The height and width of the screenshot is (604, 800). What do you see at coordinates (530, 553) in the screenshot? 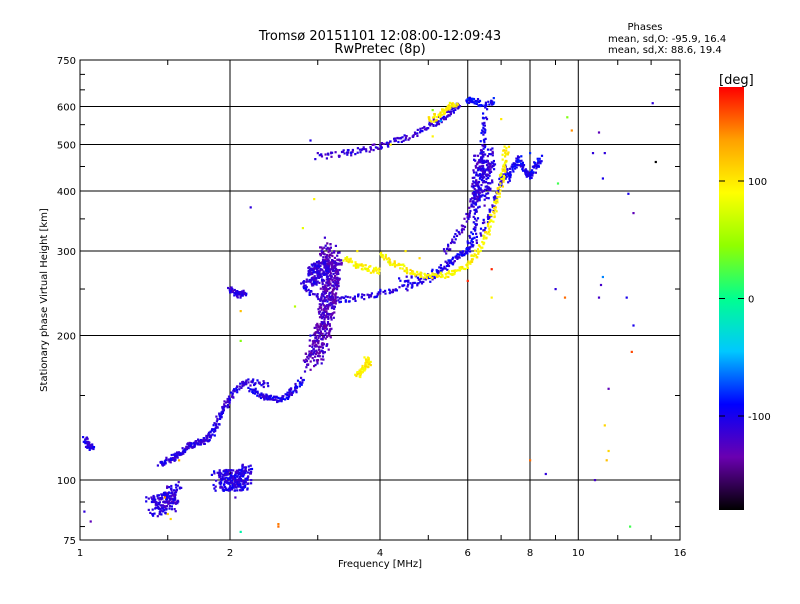
I see `x-tick-label: 8` at bounding box center [530, 553].